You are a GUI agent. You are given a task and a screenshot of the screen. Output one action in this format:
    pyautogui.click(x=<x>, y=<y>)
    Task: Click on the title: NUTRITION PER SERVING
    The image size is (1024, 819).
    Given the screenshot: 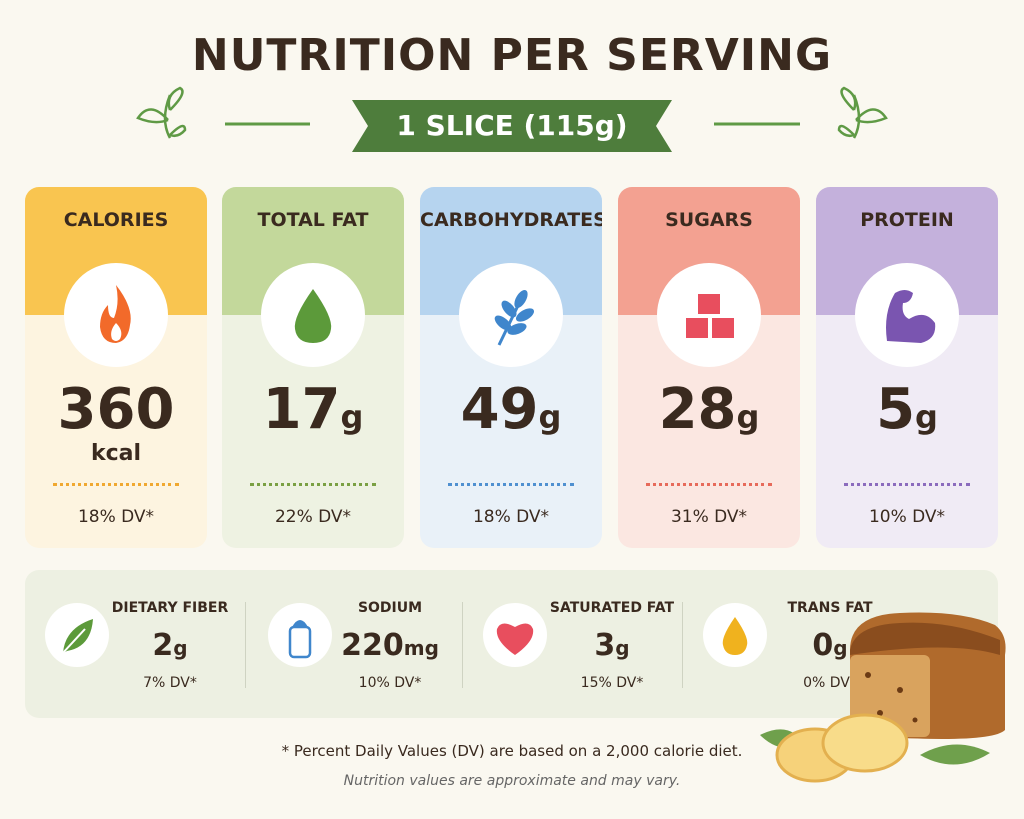 What is the action you would take?
    pyautogui.click(x=512, y=55)
    